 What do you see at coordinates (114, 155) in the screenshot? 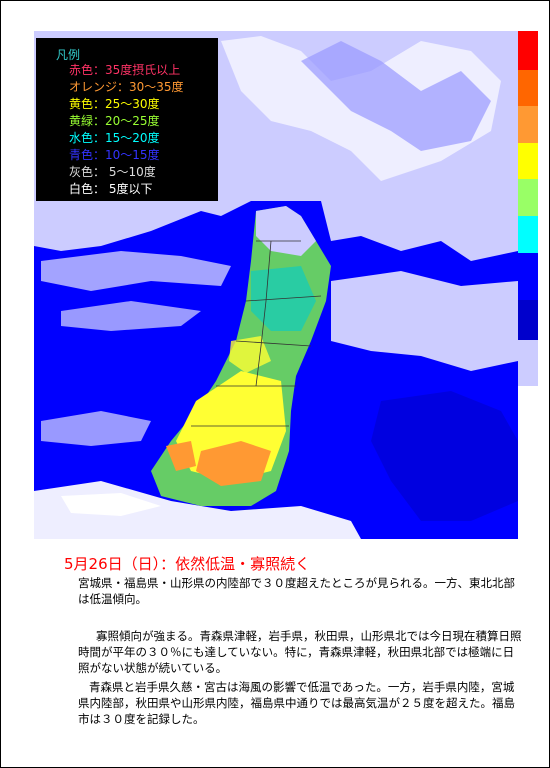
I see `legend-item: 青色：10～15度` at bounding box center [114, 155].